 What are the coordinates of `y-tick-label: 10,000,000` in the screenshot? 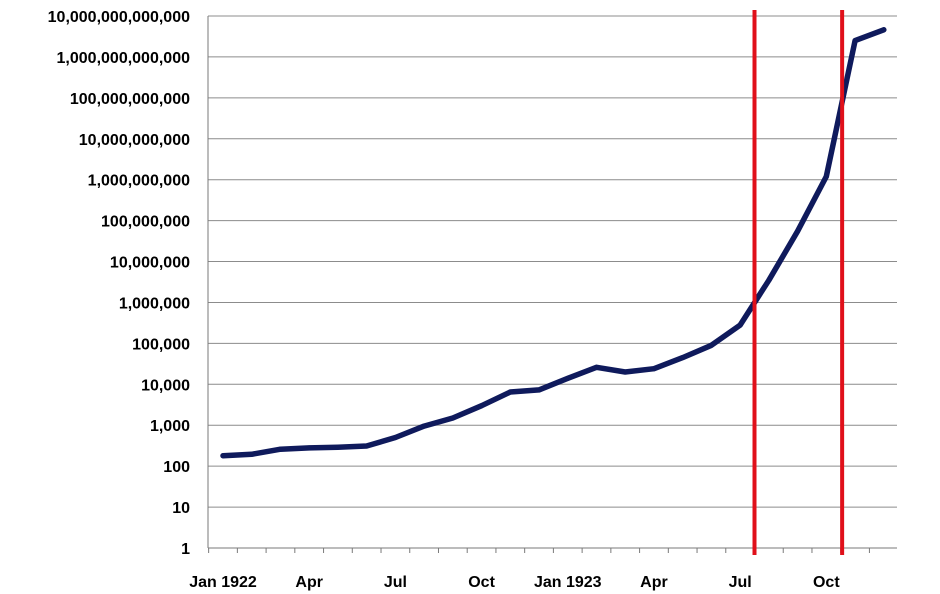 It's located at (150, 263).